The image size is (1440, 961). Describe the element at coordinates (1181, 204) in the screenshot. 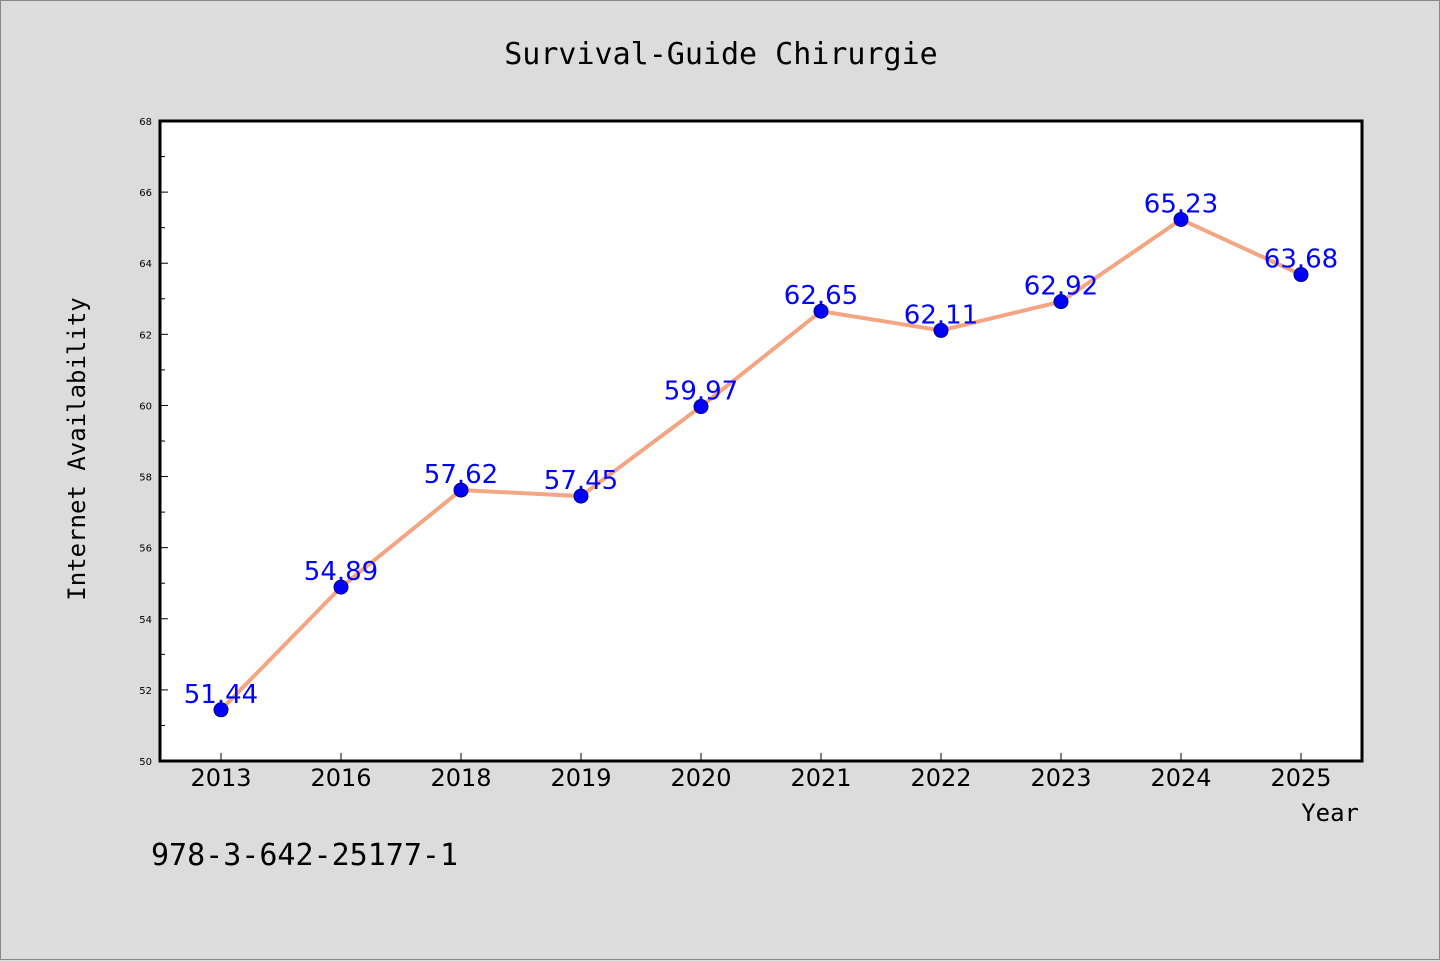

I see `data-label: 65.23` at that location.